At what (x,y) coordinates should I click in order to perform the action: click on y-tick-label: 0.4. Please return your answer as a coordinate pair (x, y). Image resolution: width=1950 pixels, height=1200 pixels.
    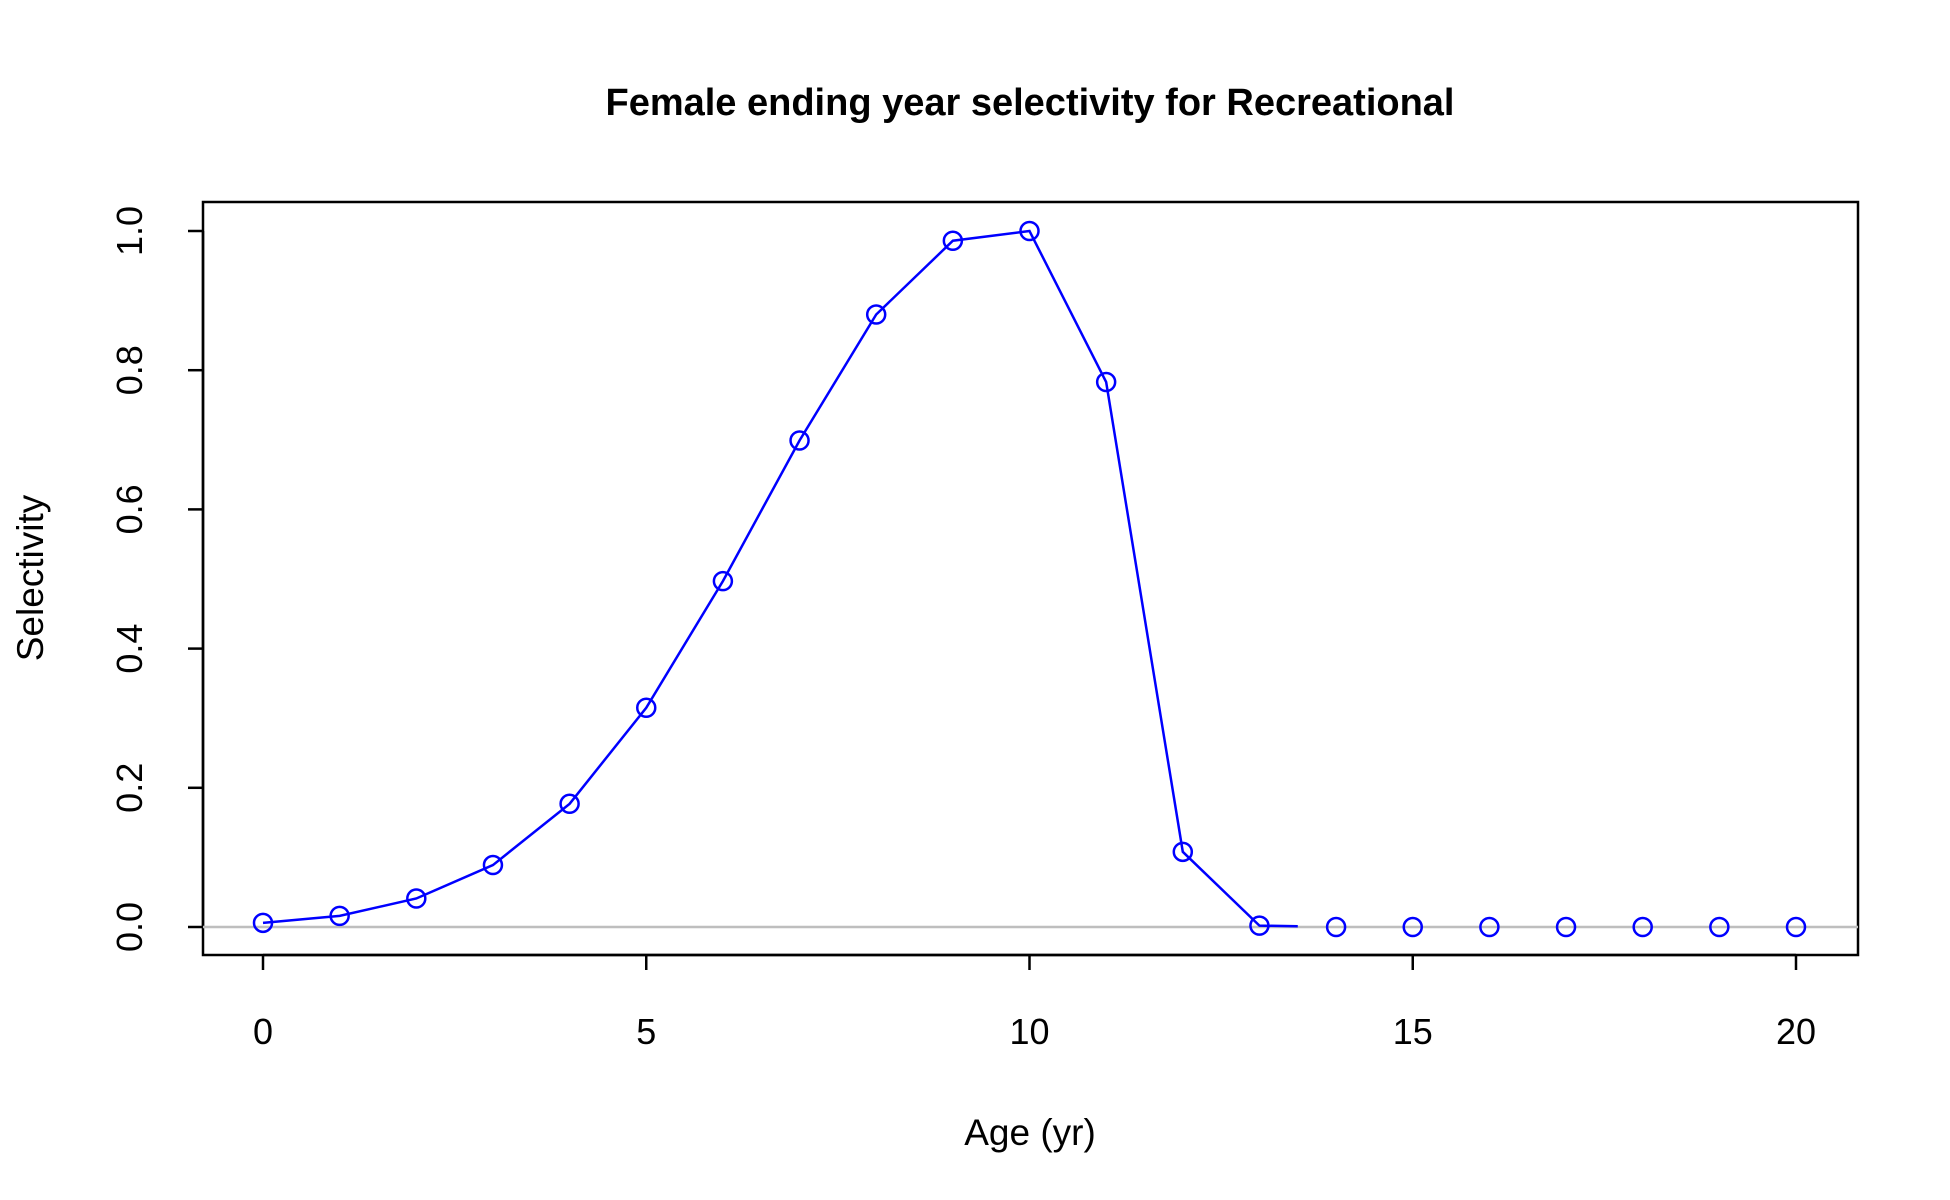
    Looking at the image, I should click on (129, 649).